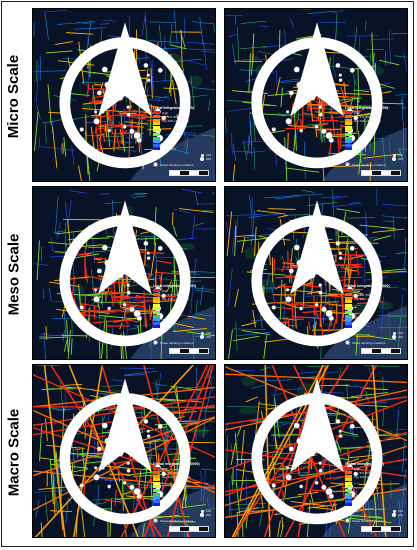 The width and height of the screenshot is (417, 550). What do you see at coordinates (374, 164) in the screenshot?
I see `legend-key-vending: Street Vending Locations` at bounding box center [374, 164].